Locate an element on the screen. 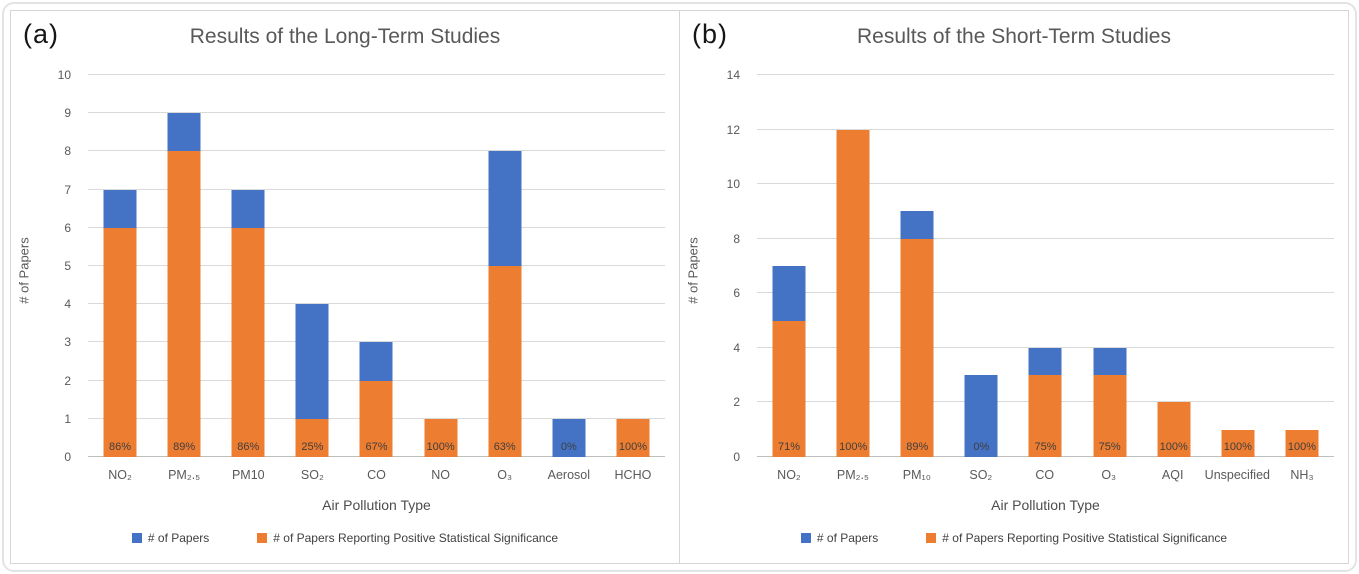 This screenshot has width=1359, height=574. bar-percentage-label: 25% is located at coordinates (312, 447).